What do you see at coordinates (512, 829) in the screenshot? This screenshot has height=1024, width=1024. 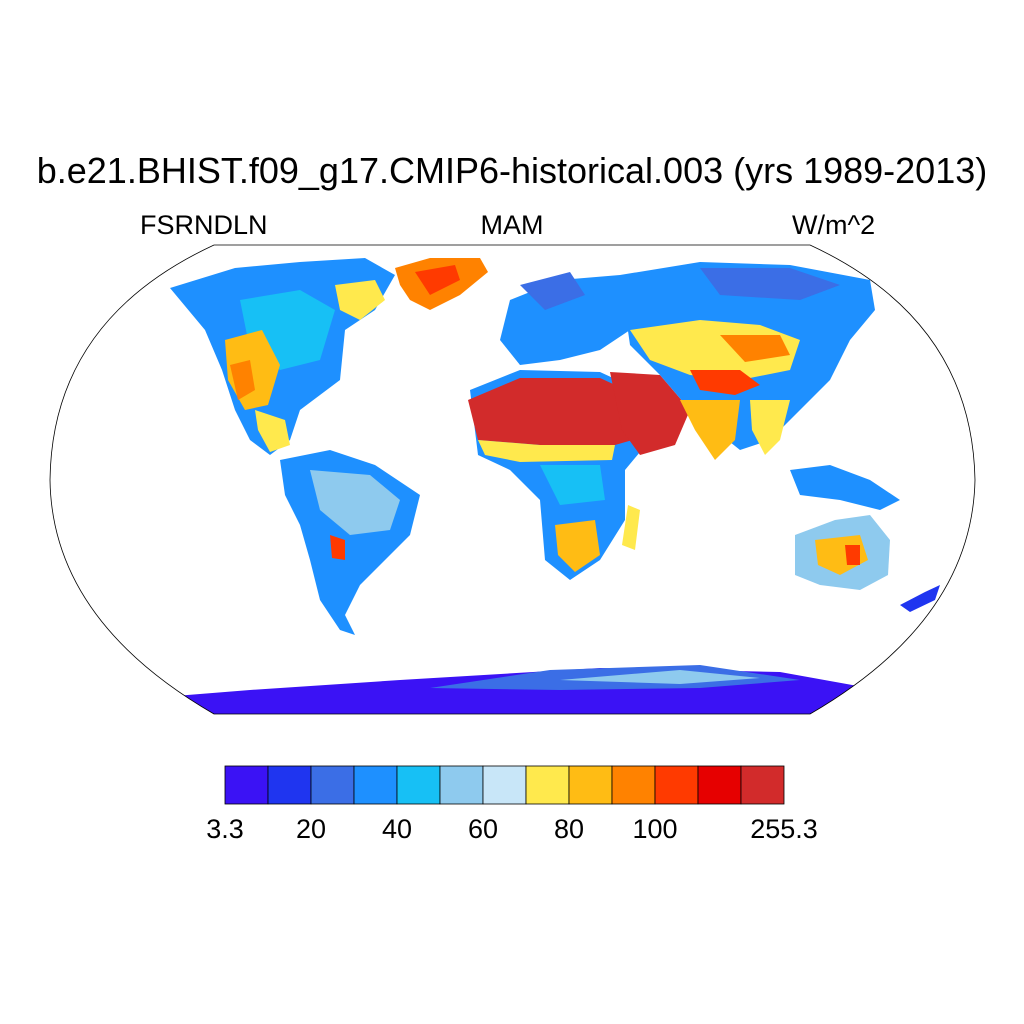 I see `colorbar-labels: 3.3 20 40 60 80 100 255.3` at bounding box center [512, 829].